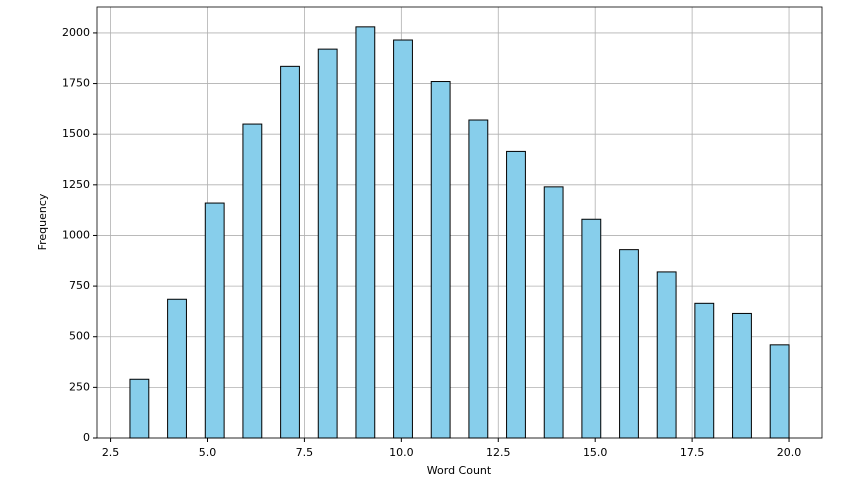  Describe the element at coordinates (111, 452) in the screenshot. I see `x-tick-label: 2.5` at that location.